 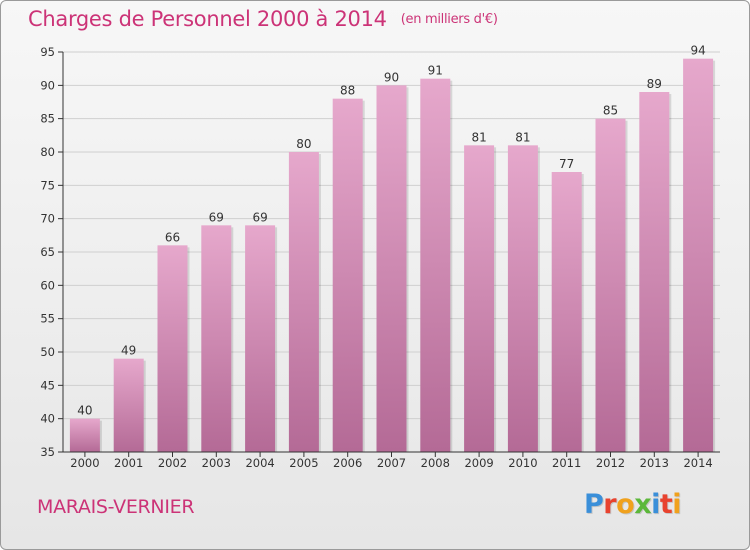 I want to click on logo-letter: P, so click(x=594, y=504).